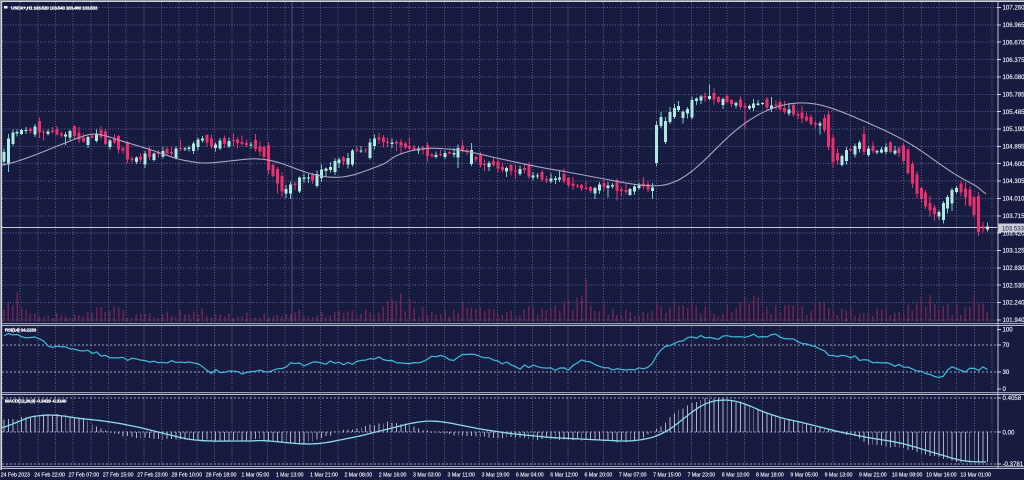  I want to click on svg-text: 0.00, so click(1009, 432).